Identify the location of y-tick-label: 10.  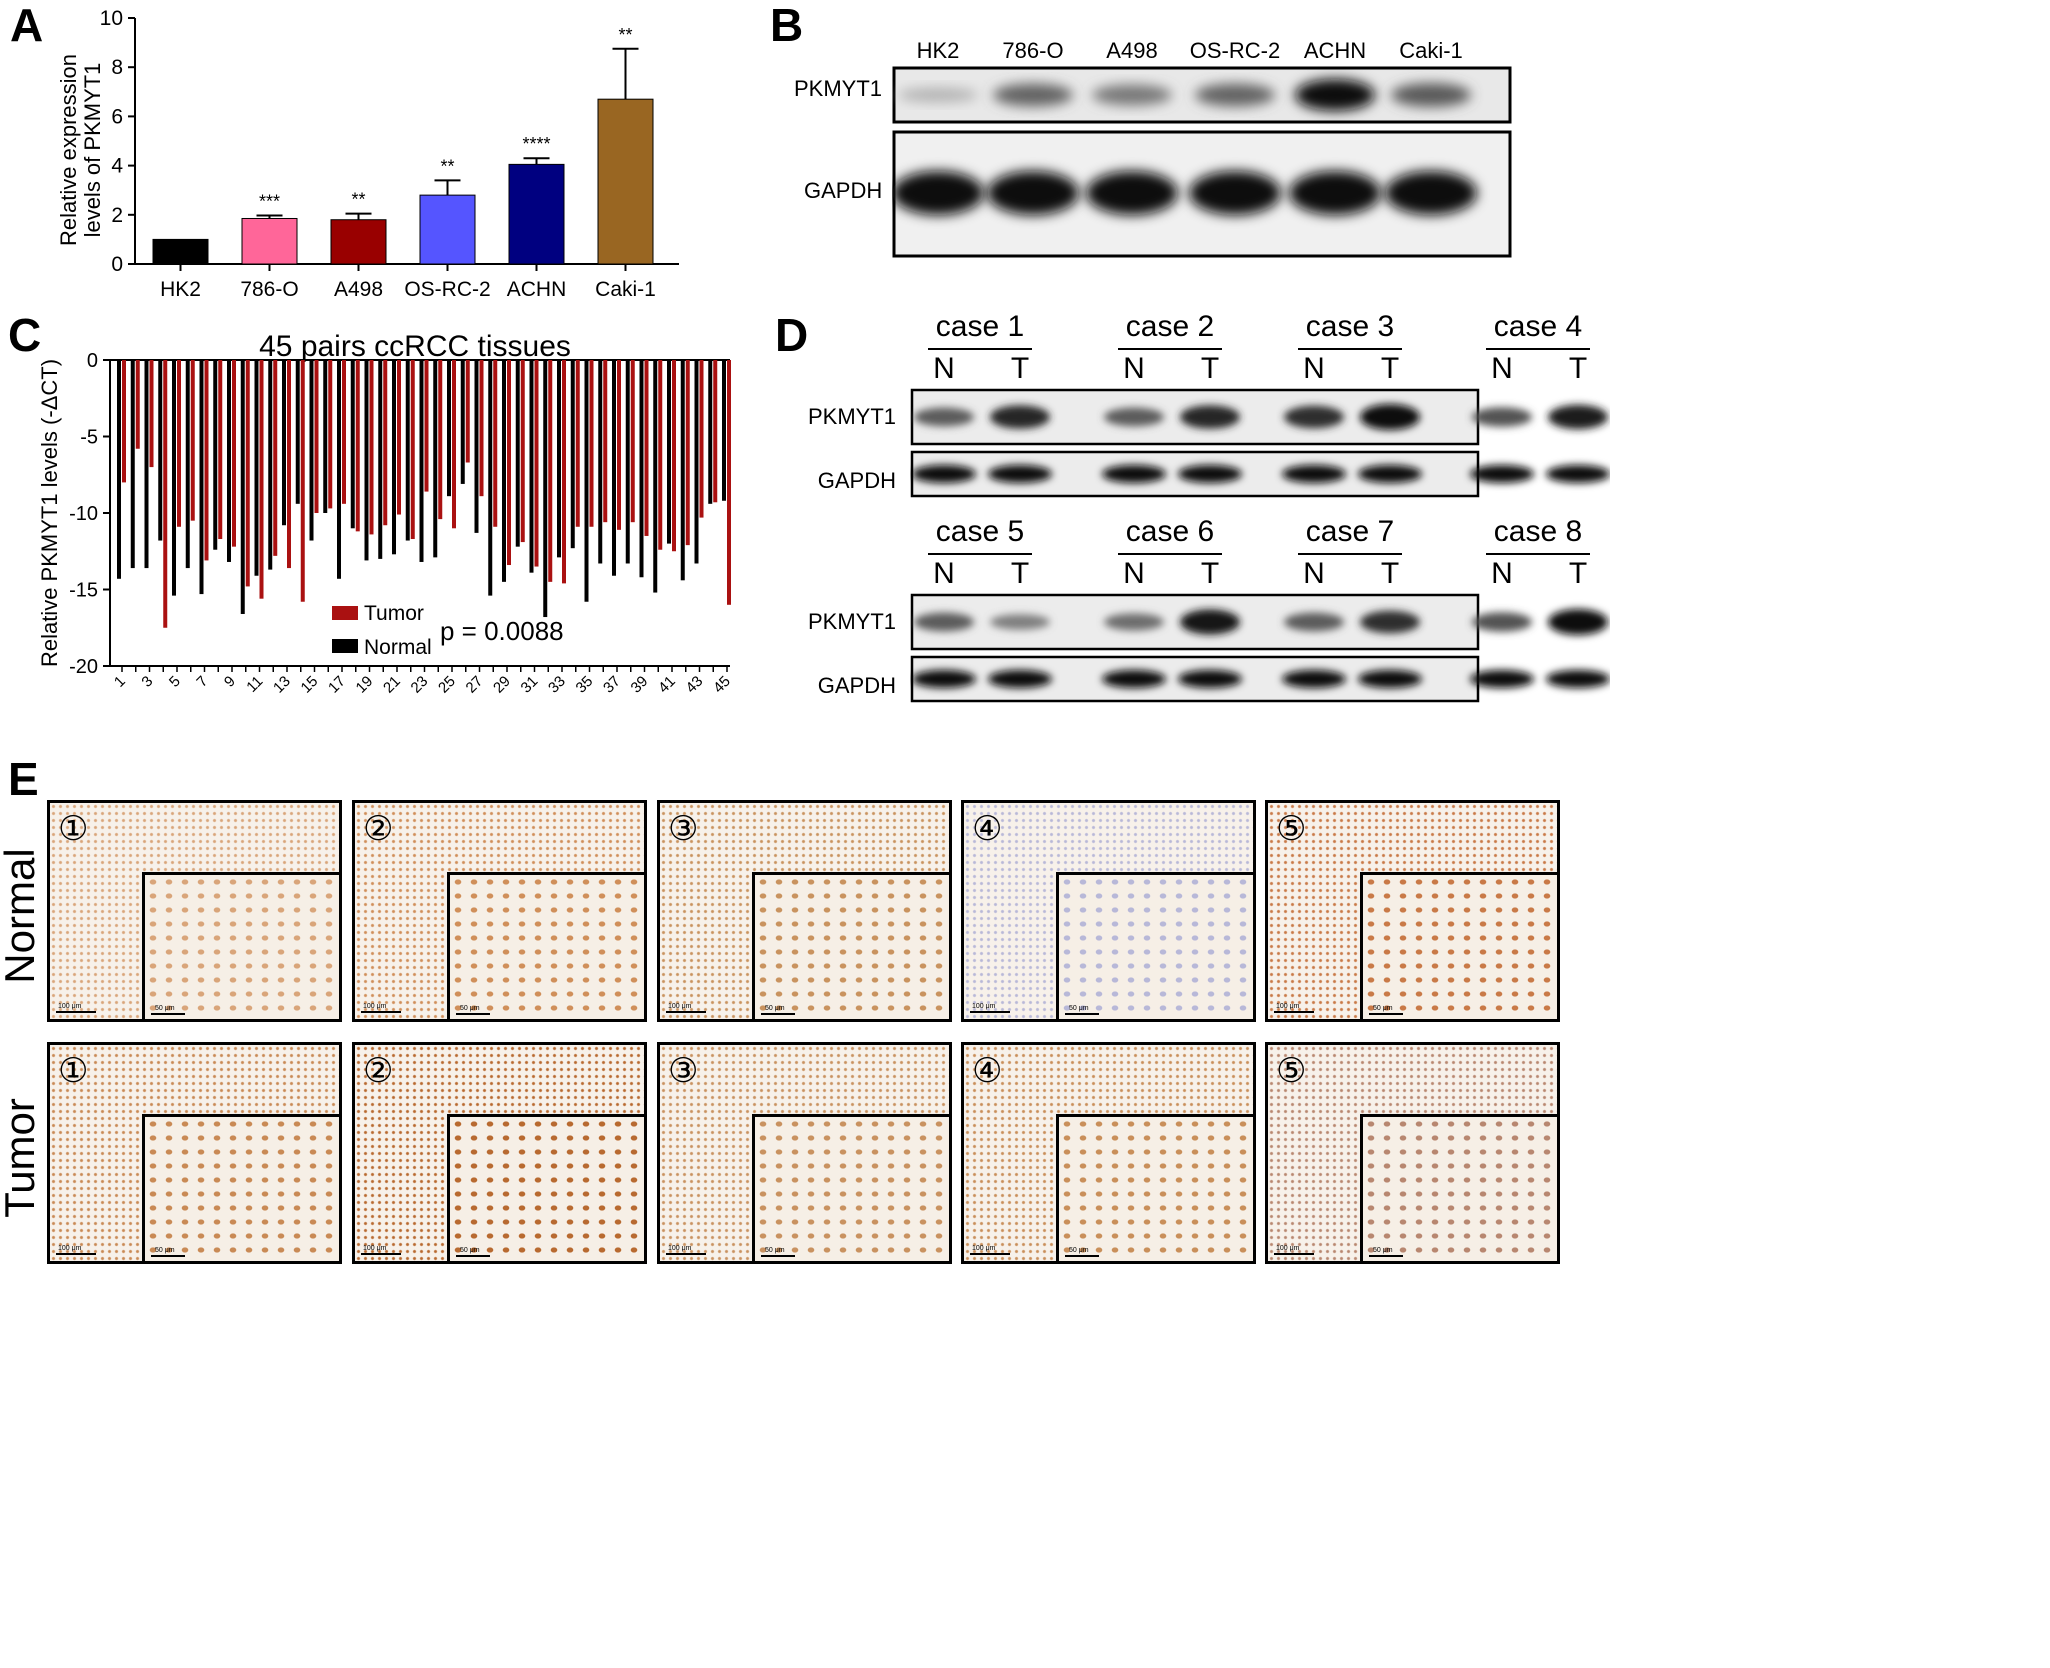
(111, 18).